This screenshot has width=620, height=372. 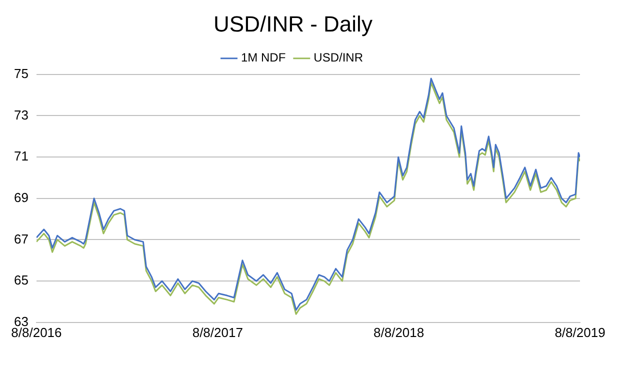 I want to click on y-tick-label: 71, so click(x=21, y=156).